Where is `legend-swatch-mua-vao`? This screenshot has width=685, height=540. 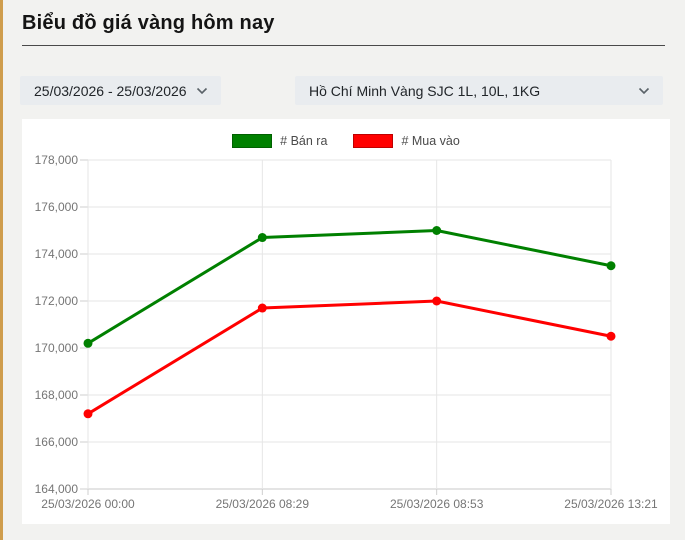 legend-swatch-mua-vao is located at coordinates (373, 141).